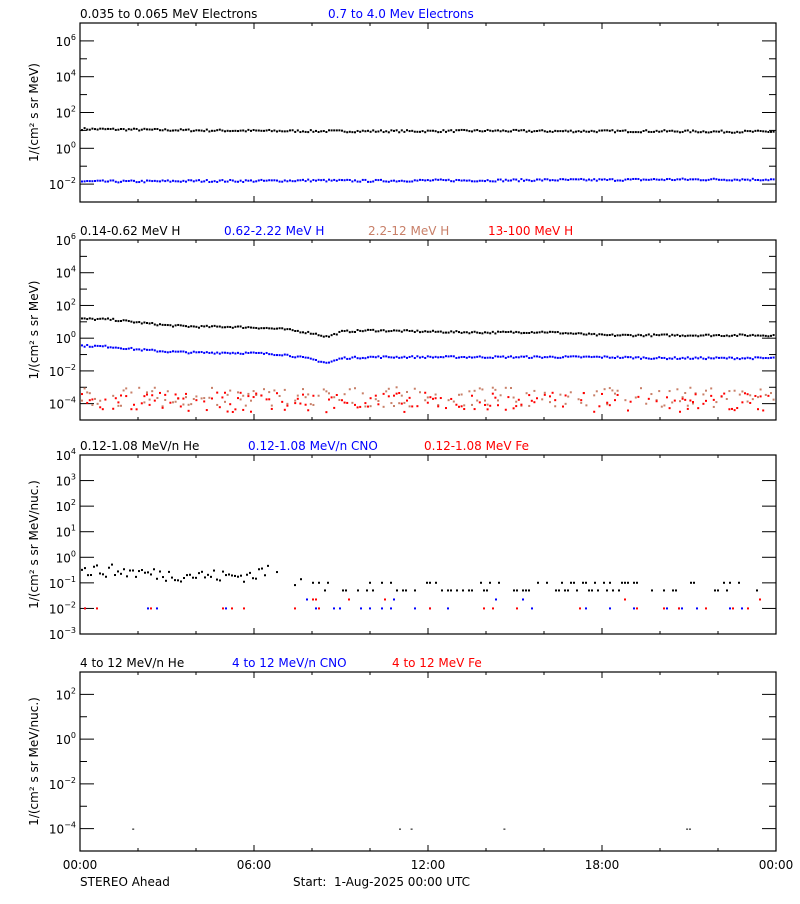 This screenshot has width=800, height=904. I want to click on legend-entry: 0.62-2.22 MeV H, so click(274, 231).